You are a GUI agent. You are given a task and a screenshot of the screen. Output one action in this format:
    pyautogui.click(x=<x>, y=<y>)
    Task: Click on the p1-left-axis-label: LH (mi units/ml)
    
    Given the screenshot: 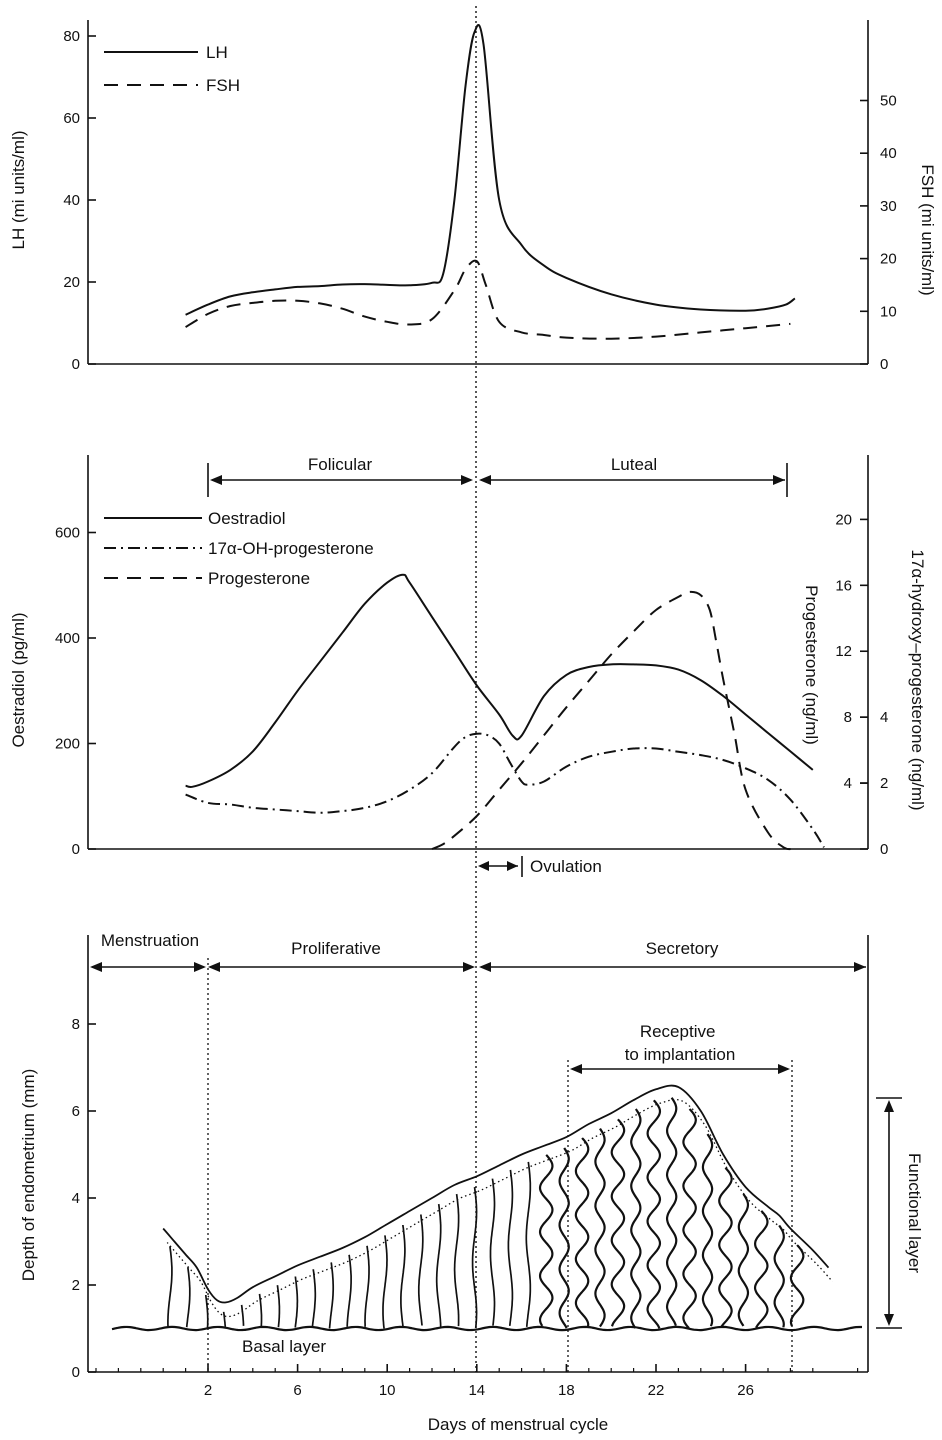 What is the action you would take?
    pyautogui.click(x=18, y=189)
    